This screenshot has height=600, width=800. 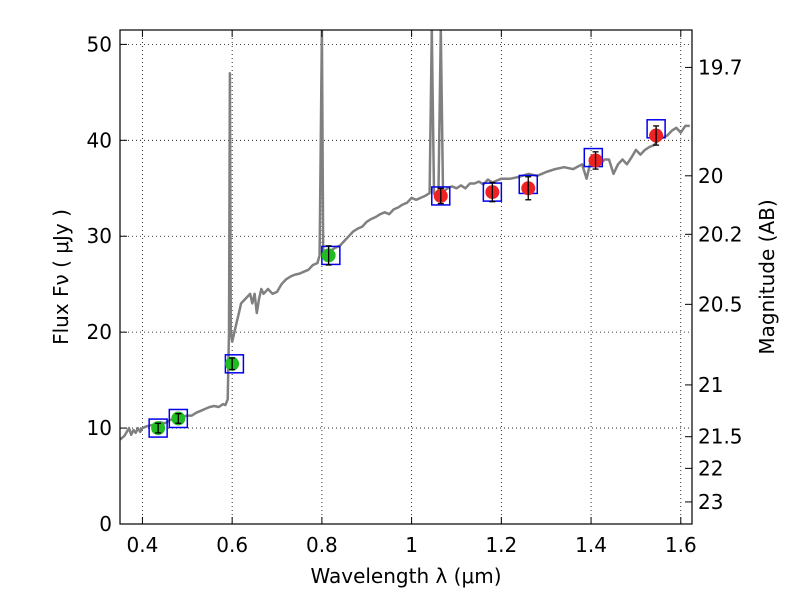 What do you see at coordinates (143, 545) in the screenshot?
I see `x-tick-label: 0.4` at bounding box center [143, 545].